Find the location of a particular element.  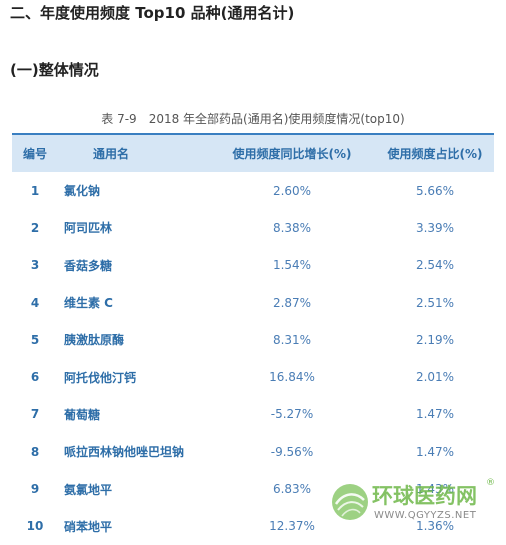

share-value: 1.43% is located at coordinates (435, 489).